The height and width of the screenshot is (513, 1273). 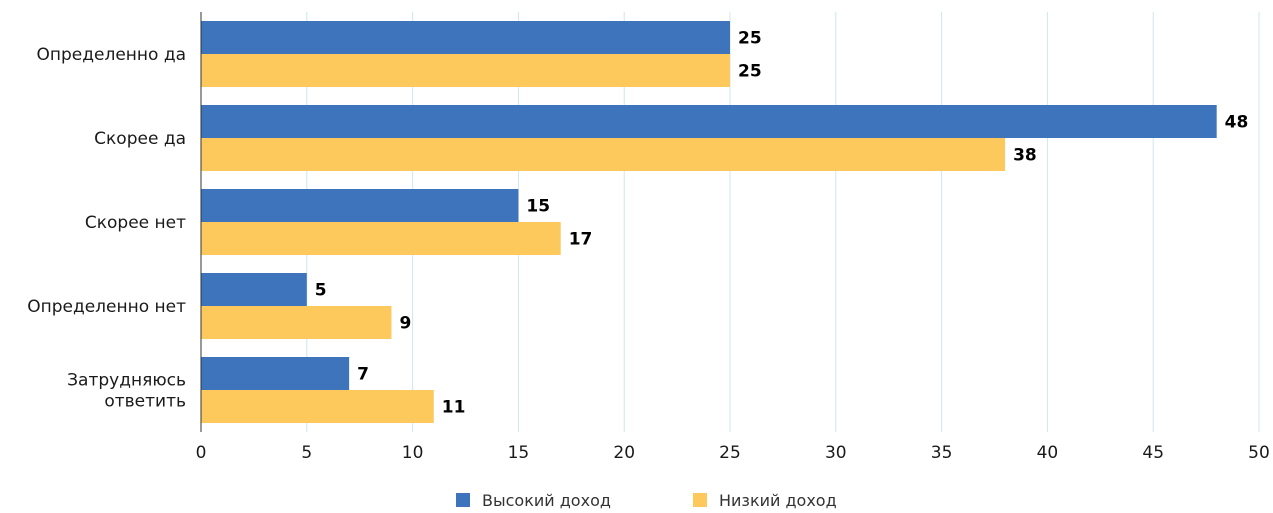 What do you see at coordinates (1259, 453) in the screenshot?
I see `x-tick-label: 50` at bounding box center [1259, 453].